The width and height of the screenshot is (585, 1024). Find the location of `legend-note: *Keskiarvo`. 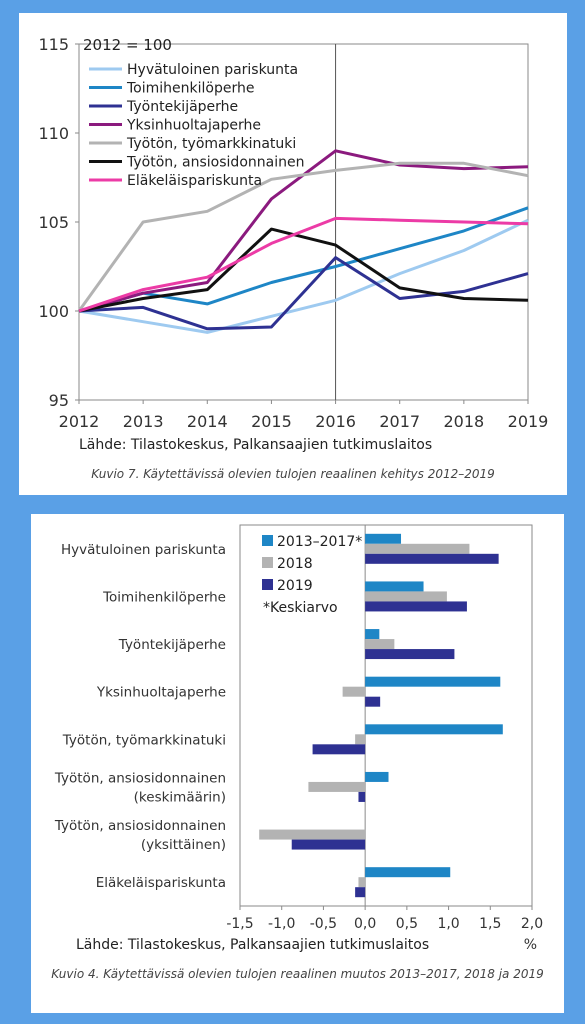

legend-note: *Keskiarvo is located at coordinates (300, 608).